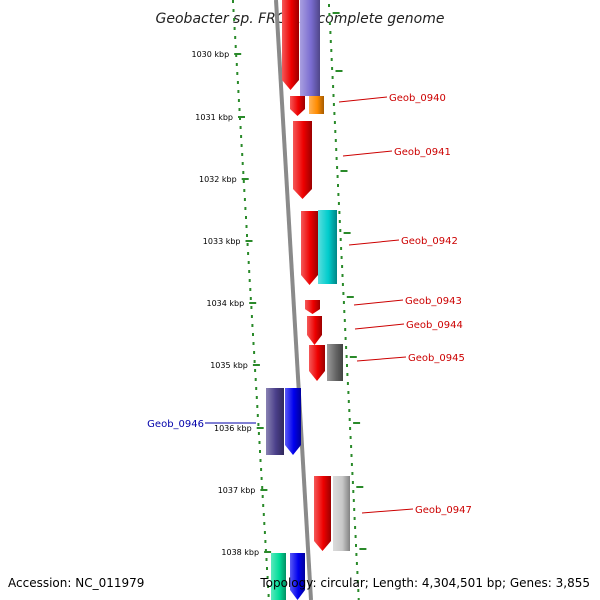  I want to click on gene-label-geob_0945: Geob_0945, so click(436, 358).